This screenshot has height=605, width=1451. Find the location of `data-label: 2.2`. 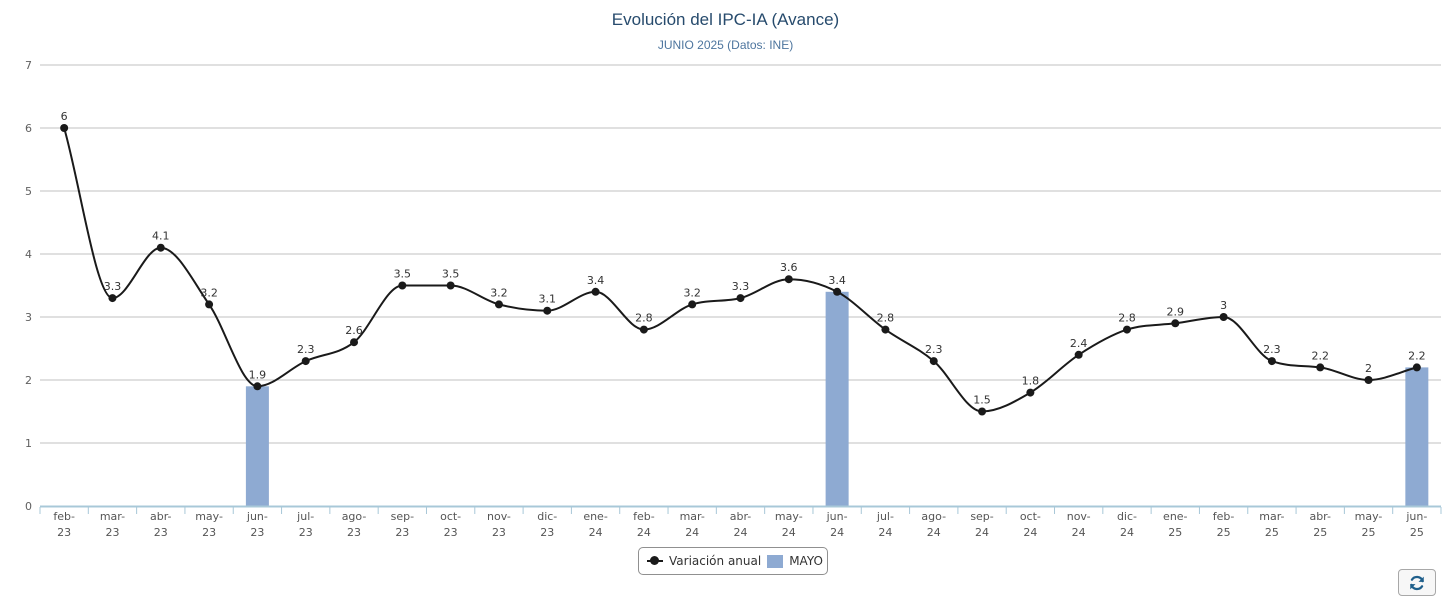

data-label: 2.2 is located at coordinates (1417, 355).